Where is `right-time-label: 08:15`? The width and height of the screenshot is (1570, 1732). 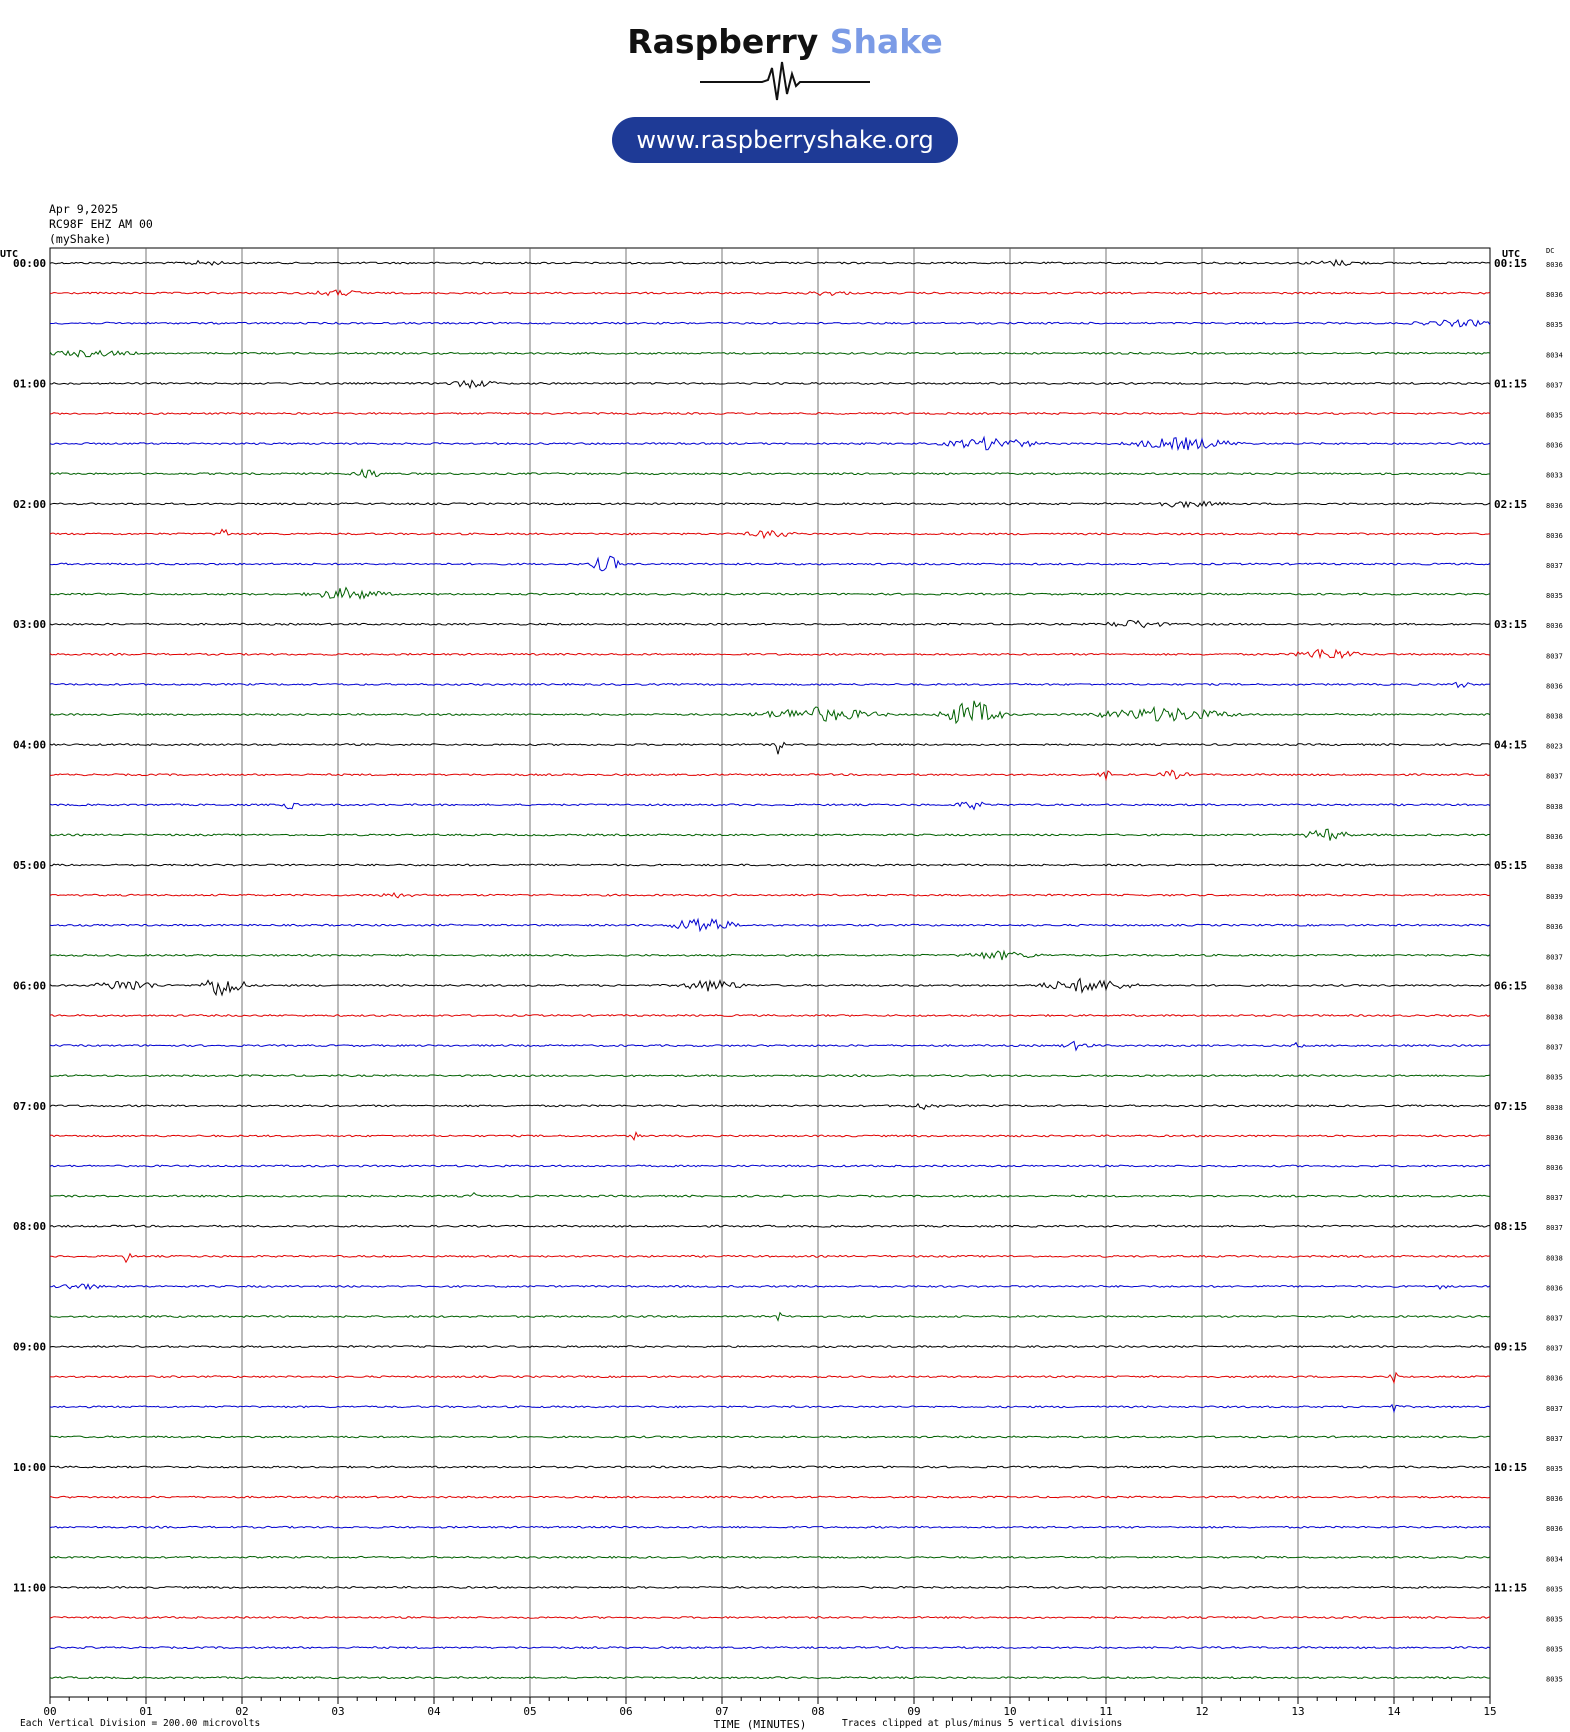
right-time-label: 08:15 is located at coordinates (1510, 1226).